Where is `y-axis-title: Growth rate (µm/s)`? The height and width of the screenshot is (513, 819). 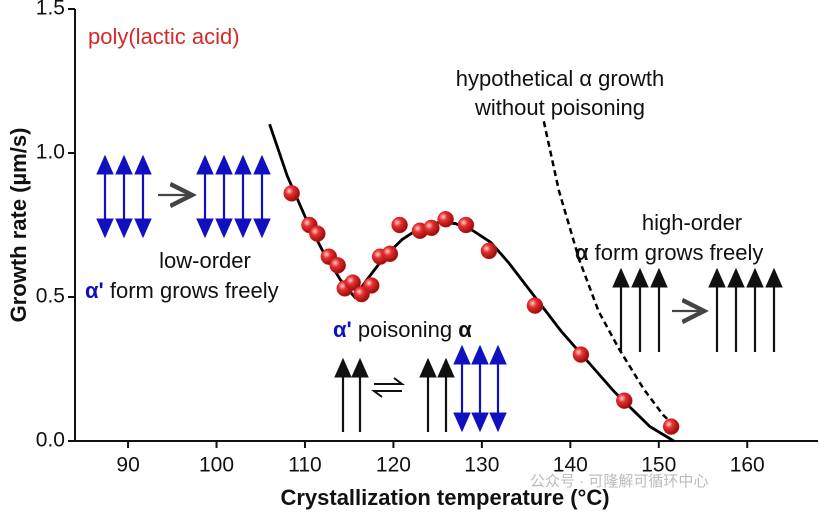
y-axis-title: Growth rate (µm/s) is located at coordinates (18, 225).